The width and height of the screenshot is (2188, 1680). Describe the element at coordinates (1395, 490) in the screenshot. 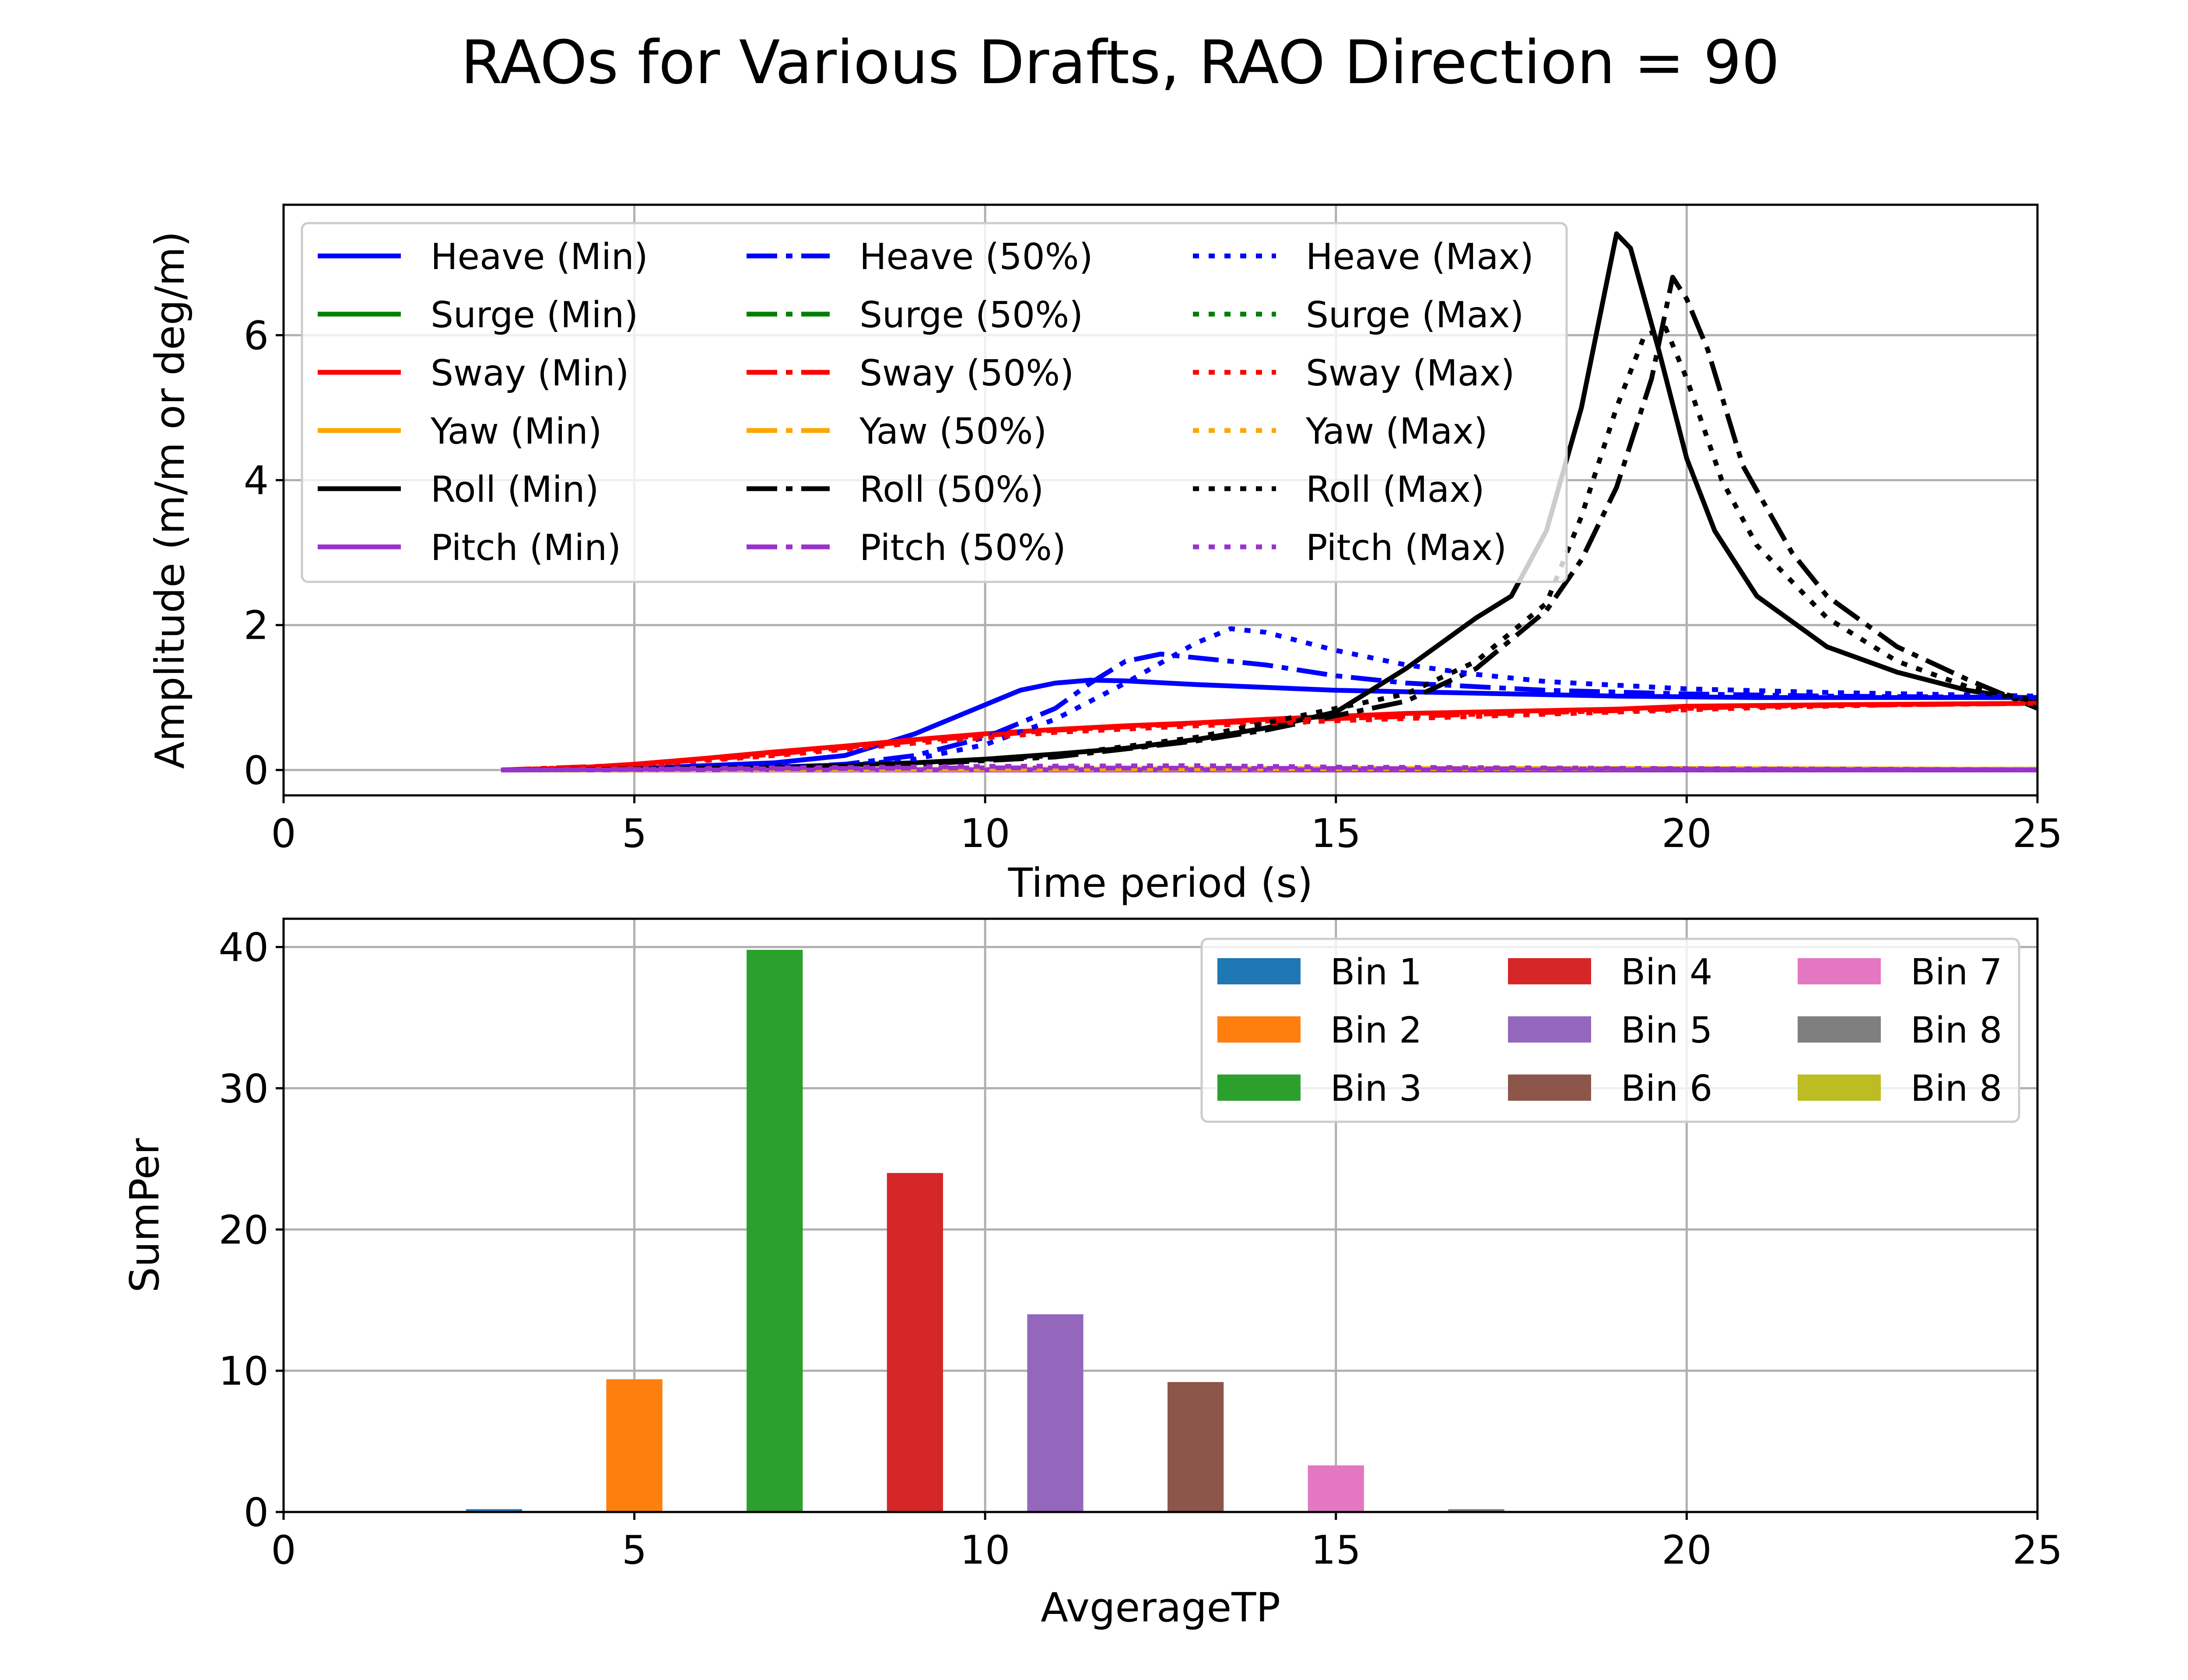

I see `legend-label: Roll (Max)` at that location.